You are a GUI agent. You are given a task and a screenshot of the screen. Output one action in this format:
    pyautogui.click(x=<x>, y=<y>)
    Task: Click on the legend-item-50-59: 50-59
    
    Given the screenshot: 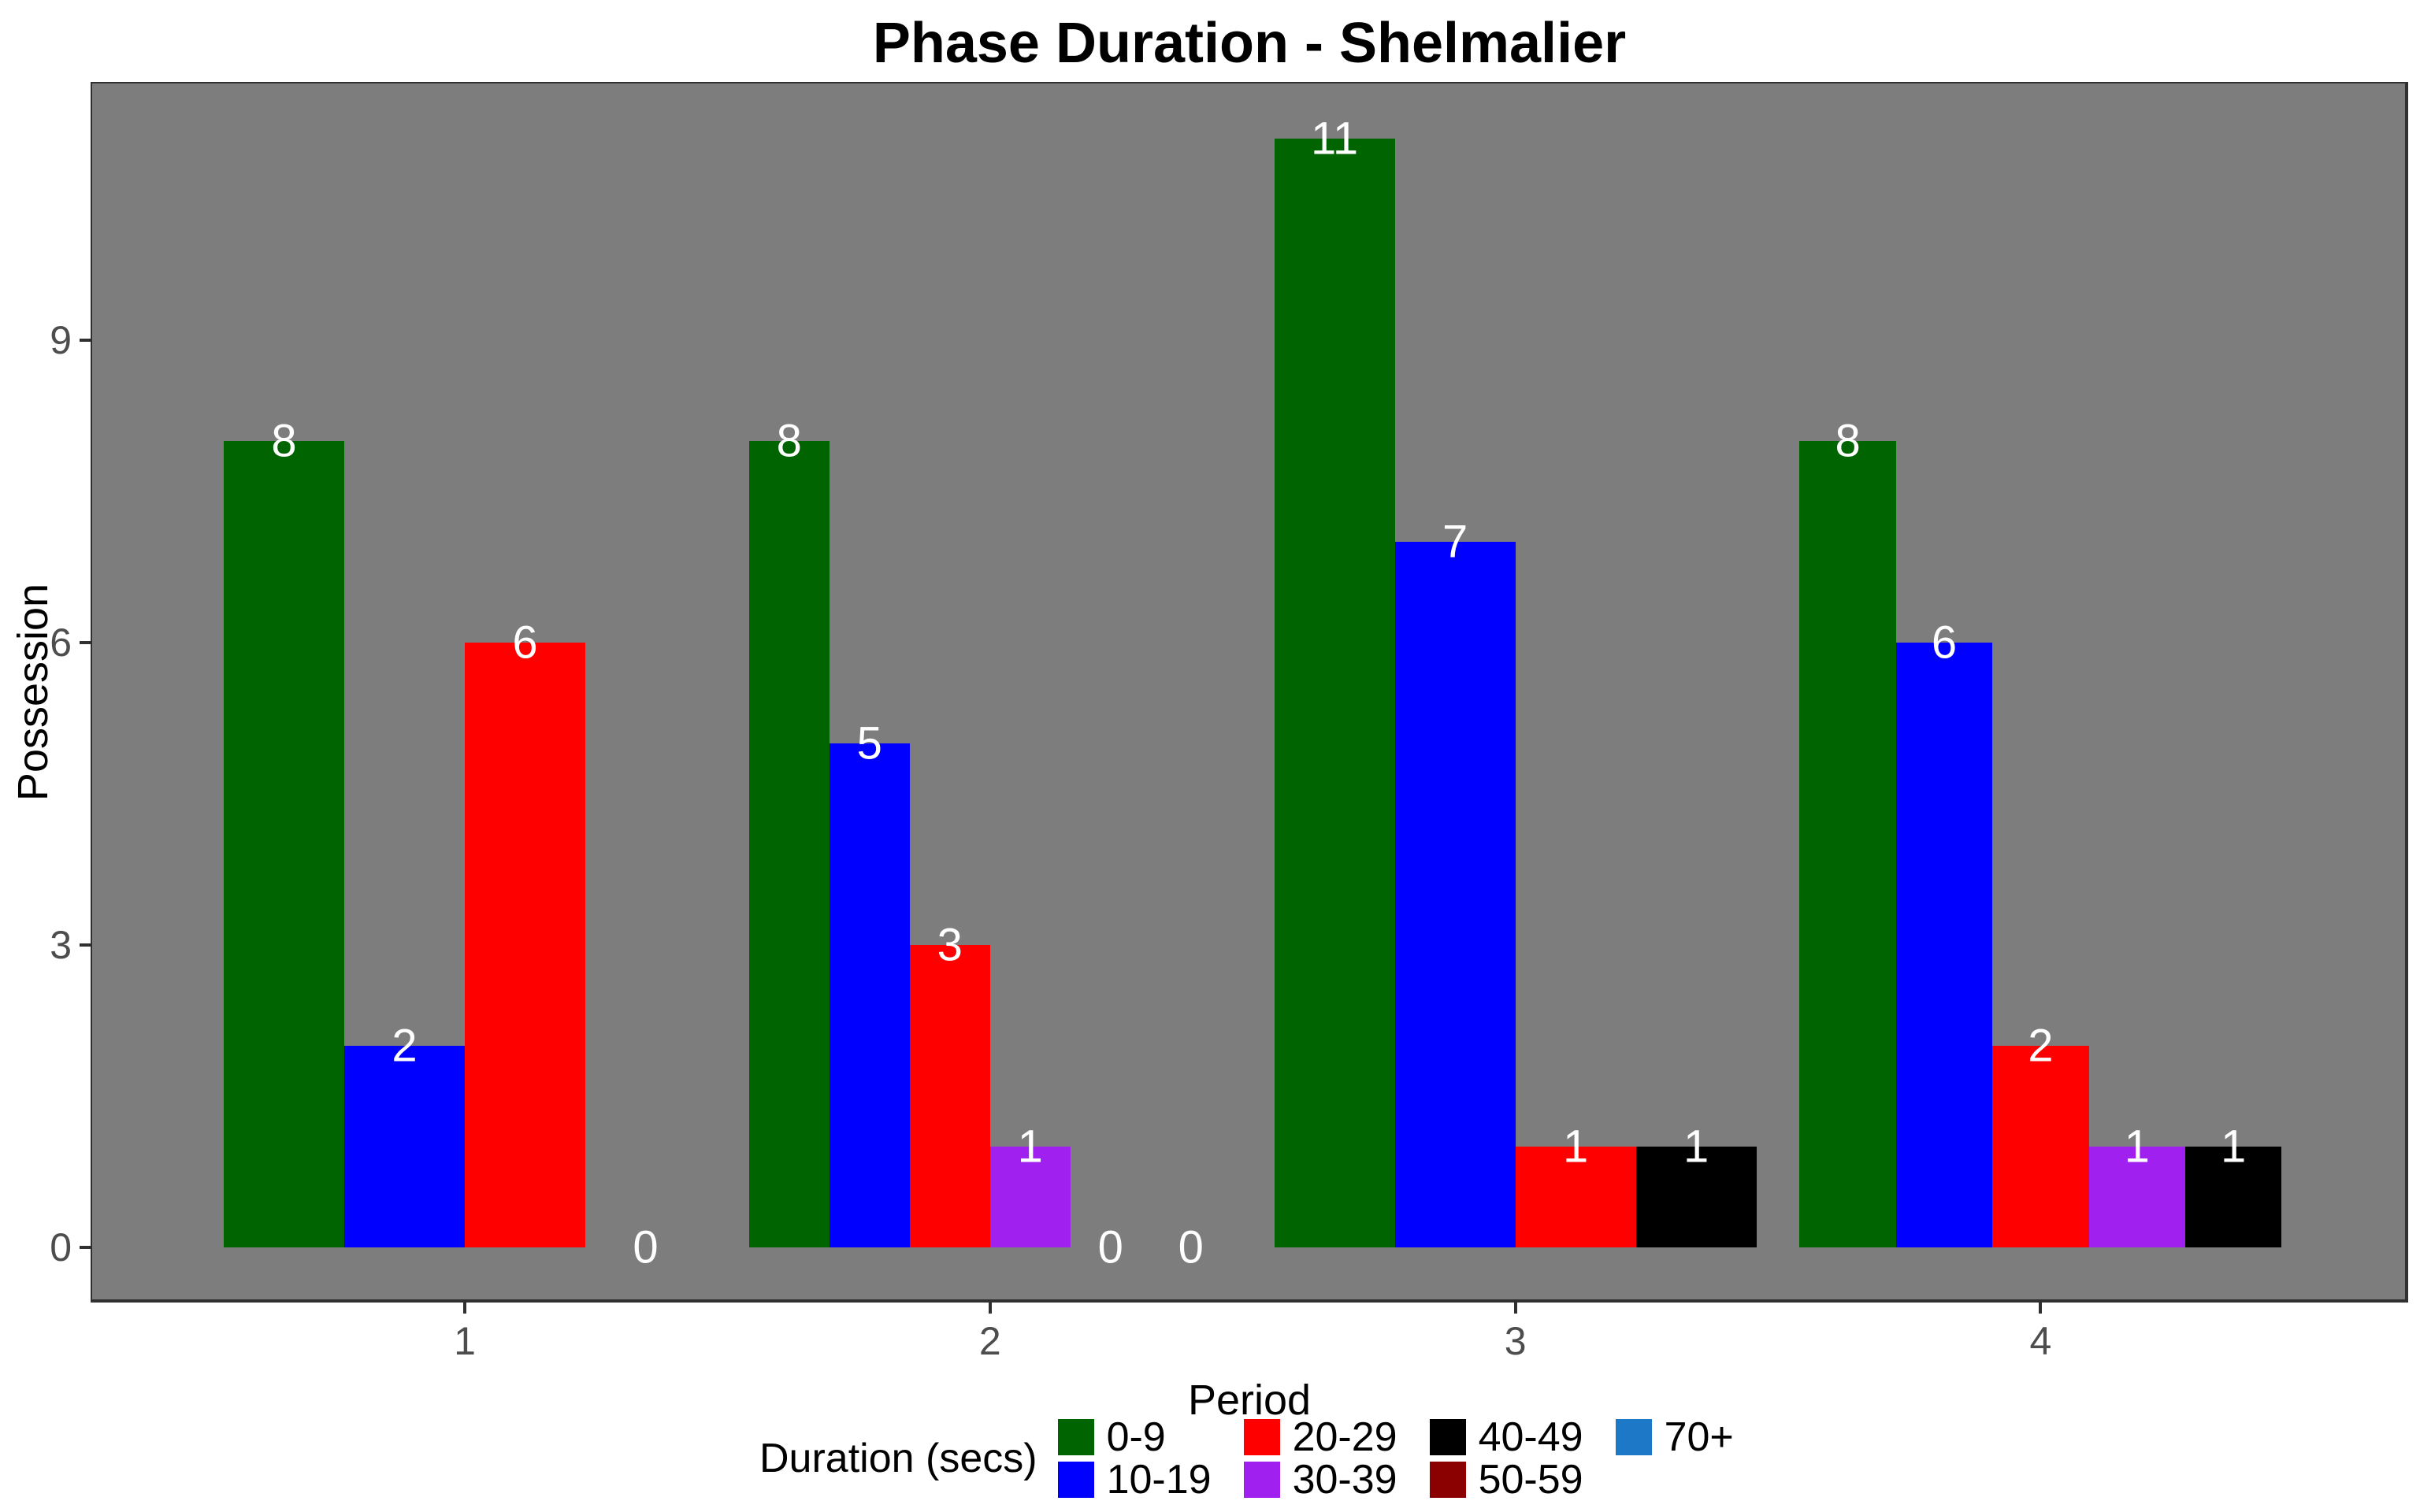 What is the action you would take?
    pyautogui.click(x=1522, y=1480)
    